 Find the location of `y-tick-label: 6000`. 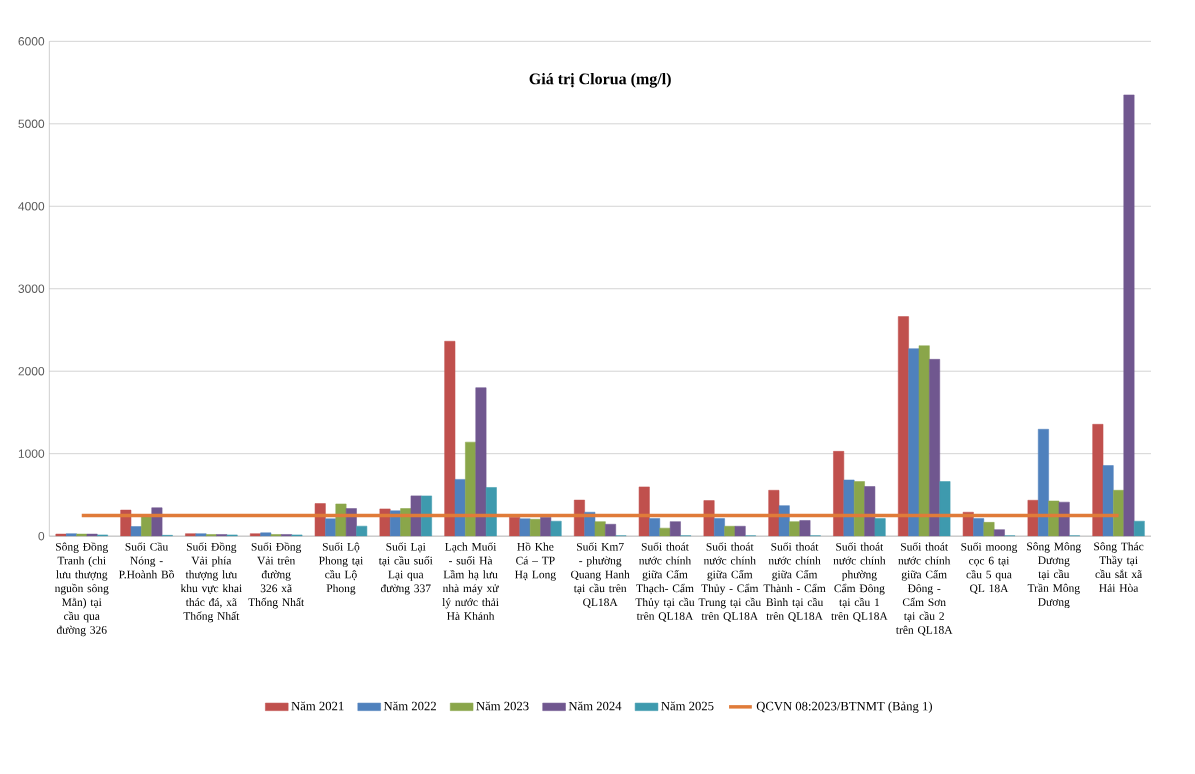

y-tick-label: 6000 is located at coordinates (31, 41).